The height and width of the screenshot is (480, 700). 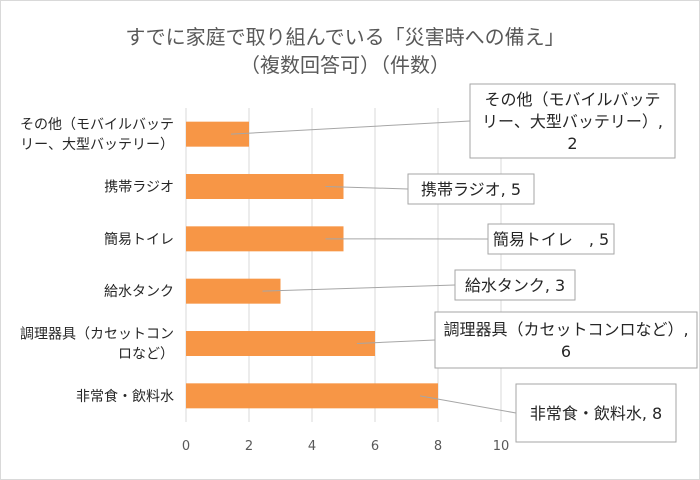 What do you see at coordinates (139, 292) in the screenshot?
I see `category-label: 給水タンク` at bounding box center [139, 292].